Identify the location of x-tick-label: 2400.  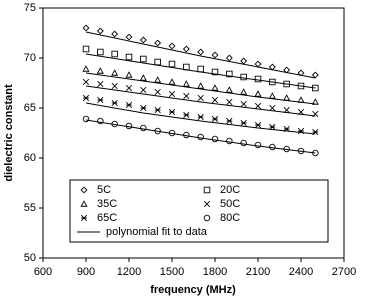
(301, 272).